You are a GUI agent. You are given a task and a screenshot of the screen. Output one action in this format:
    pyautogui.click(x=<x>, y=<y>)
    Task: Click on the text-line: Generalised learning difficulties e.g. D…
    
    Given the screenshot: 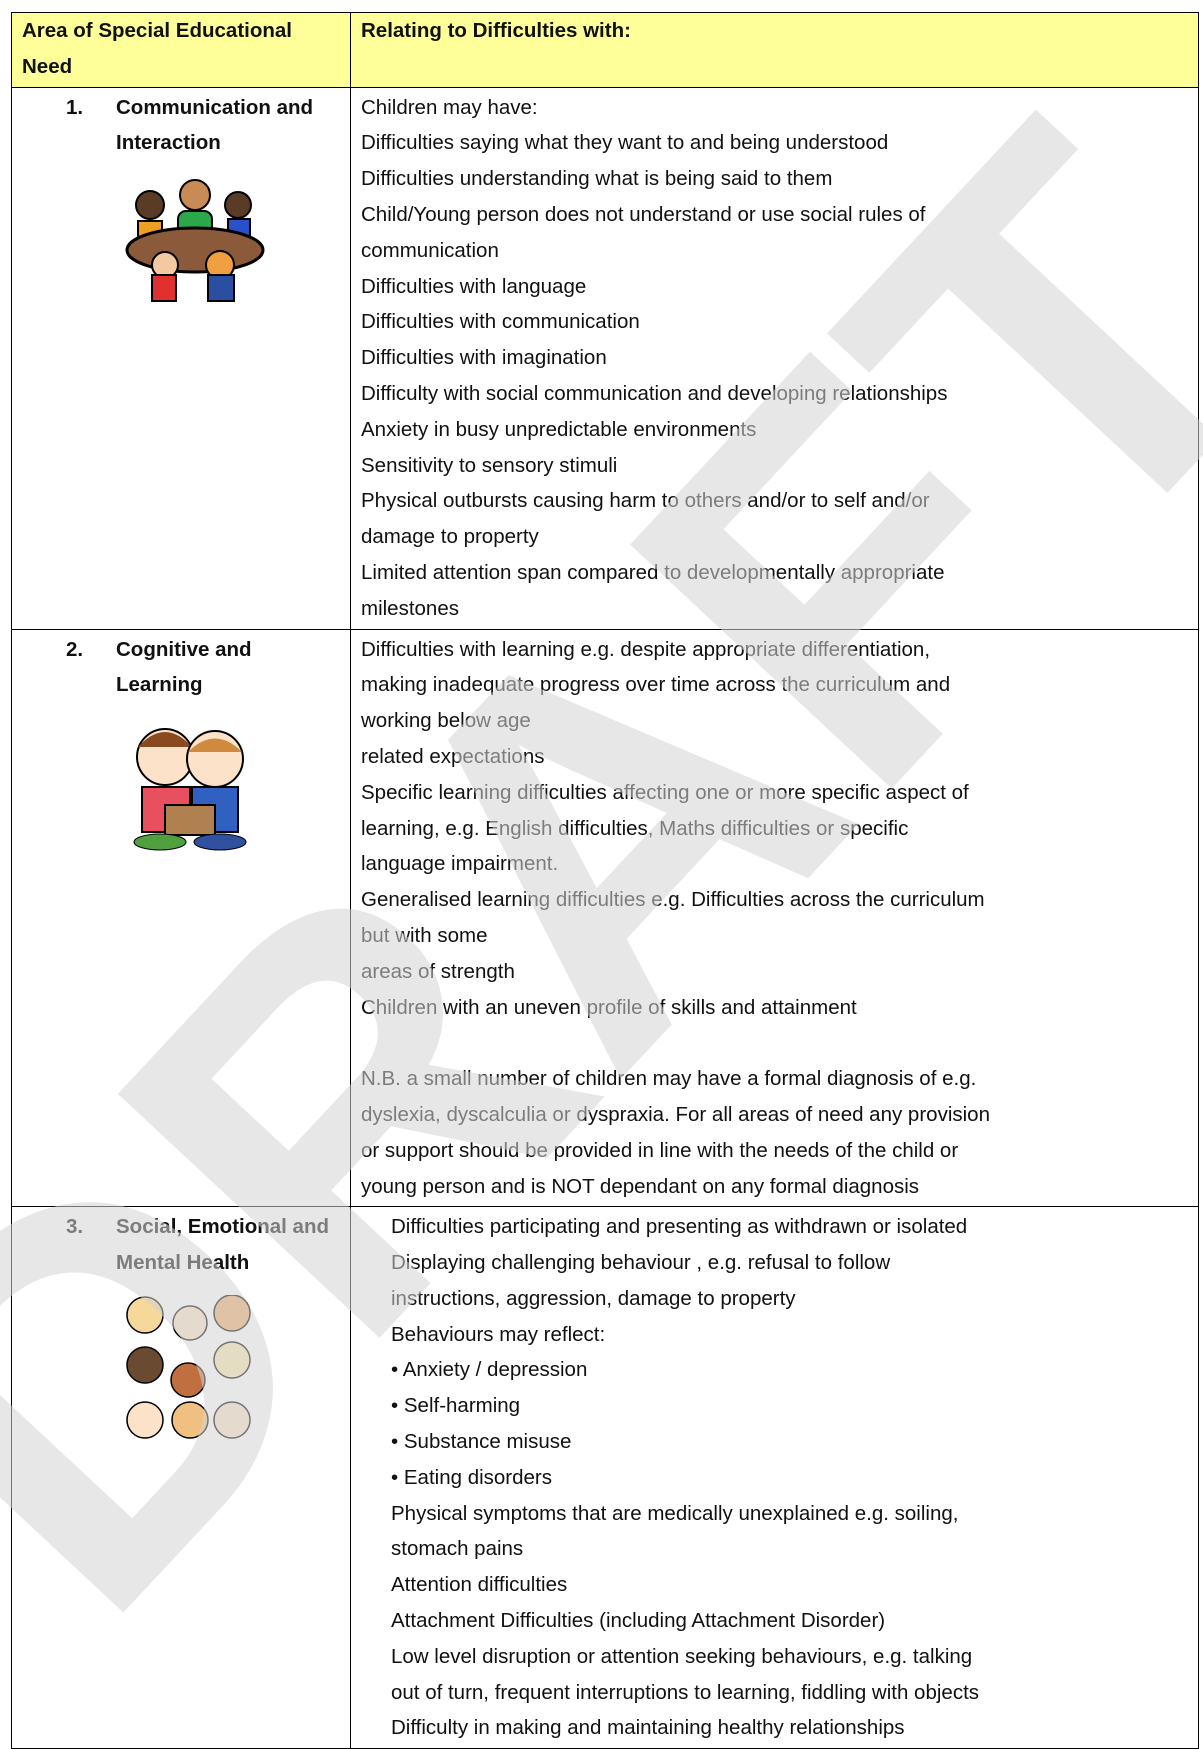 What is the action you would take?
    pyautogui.click(x=673, y=900)
    